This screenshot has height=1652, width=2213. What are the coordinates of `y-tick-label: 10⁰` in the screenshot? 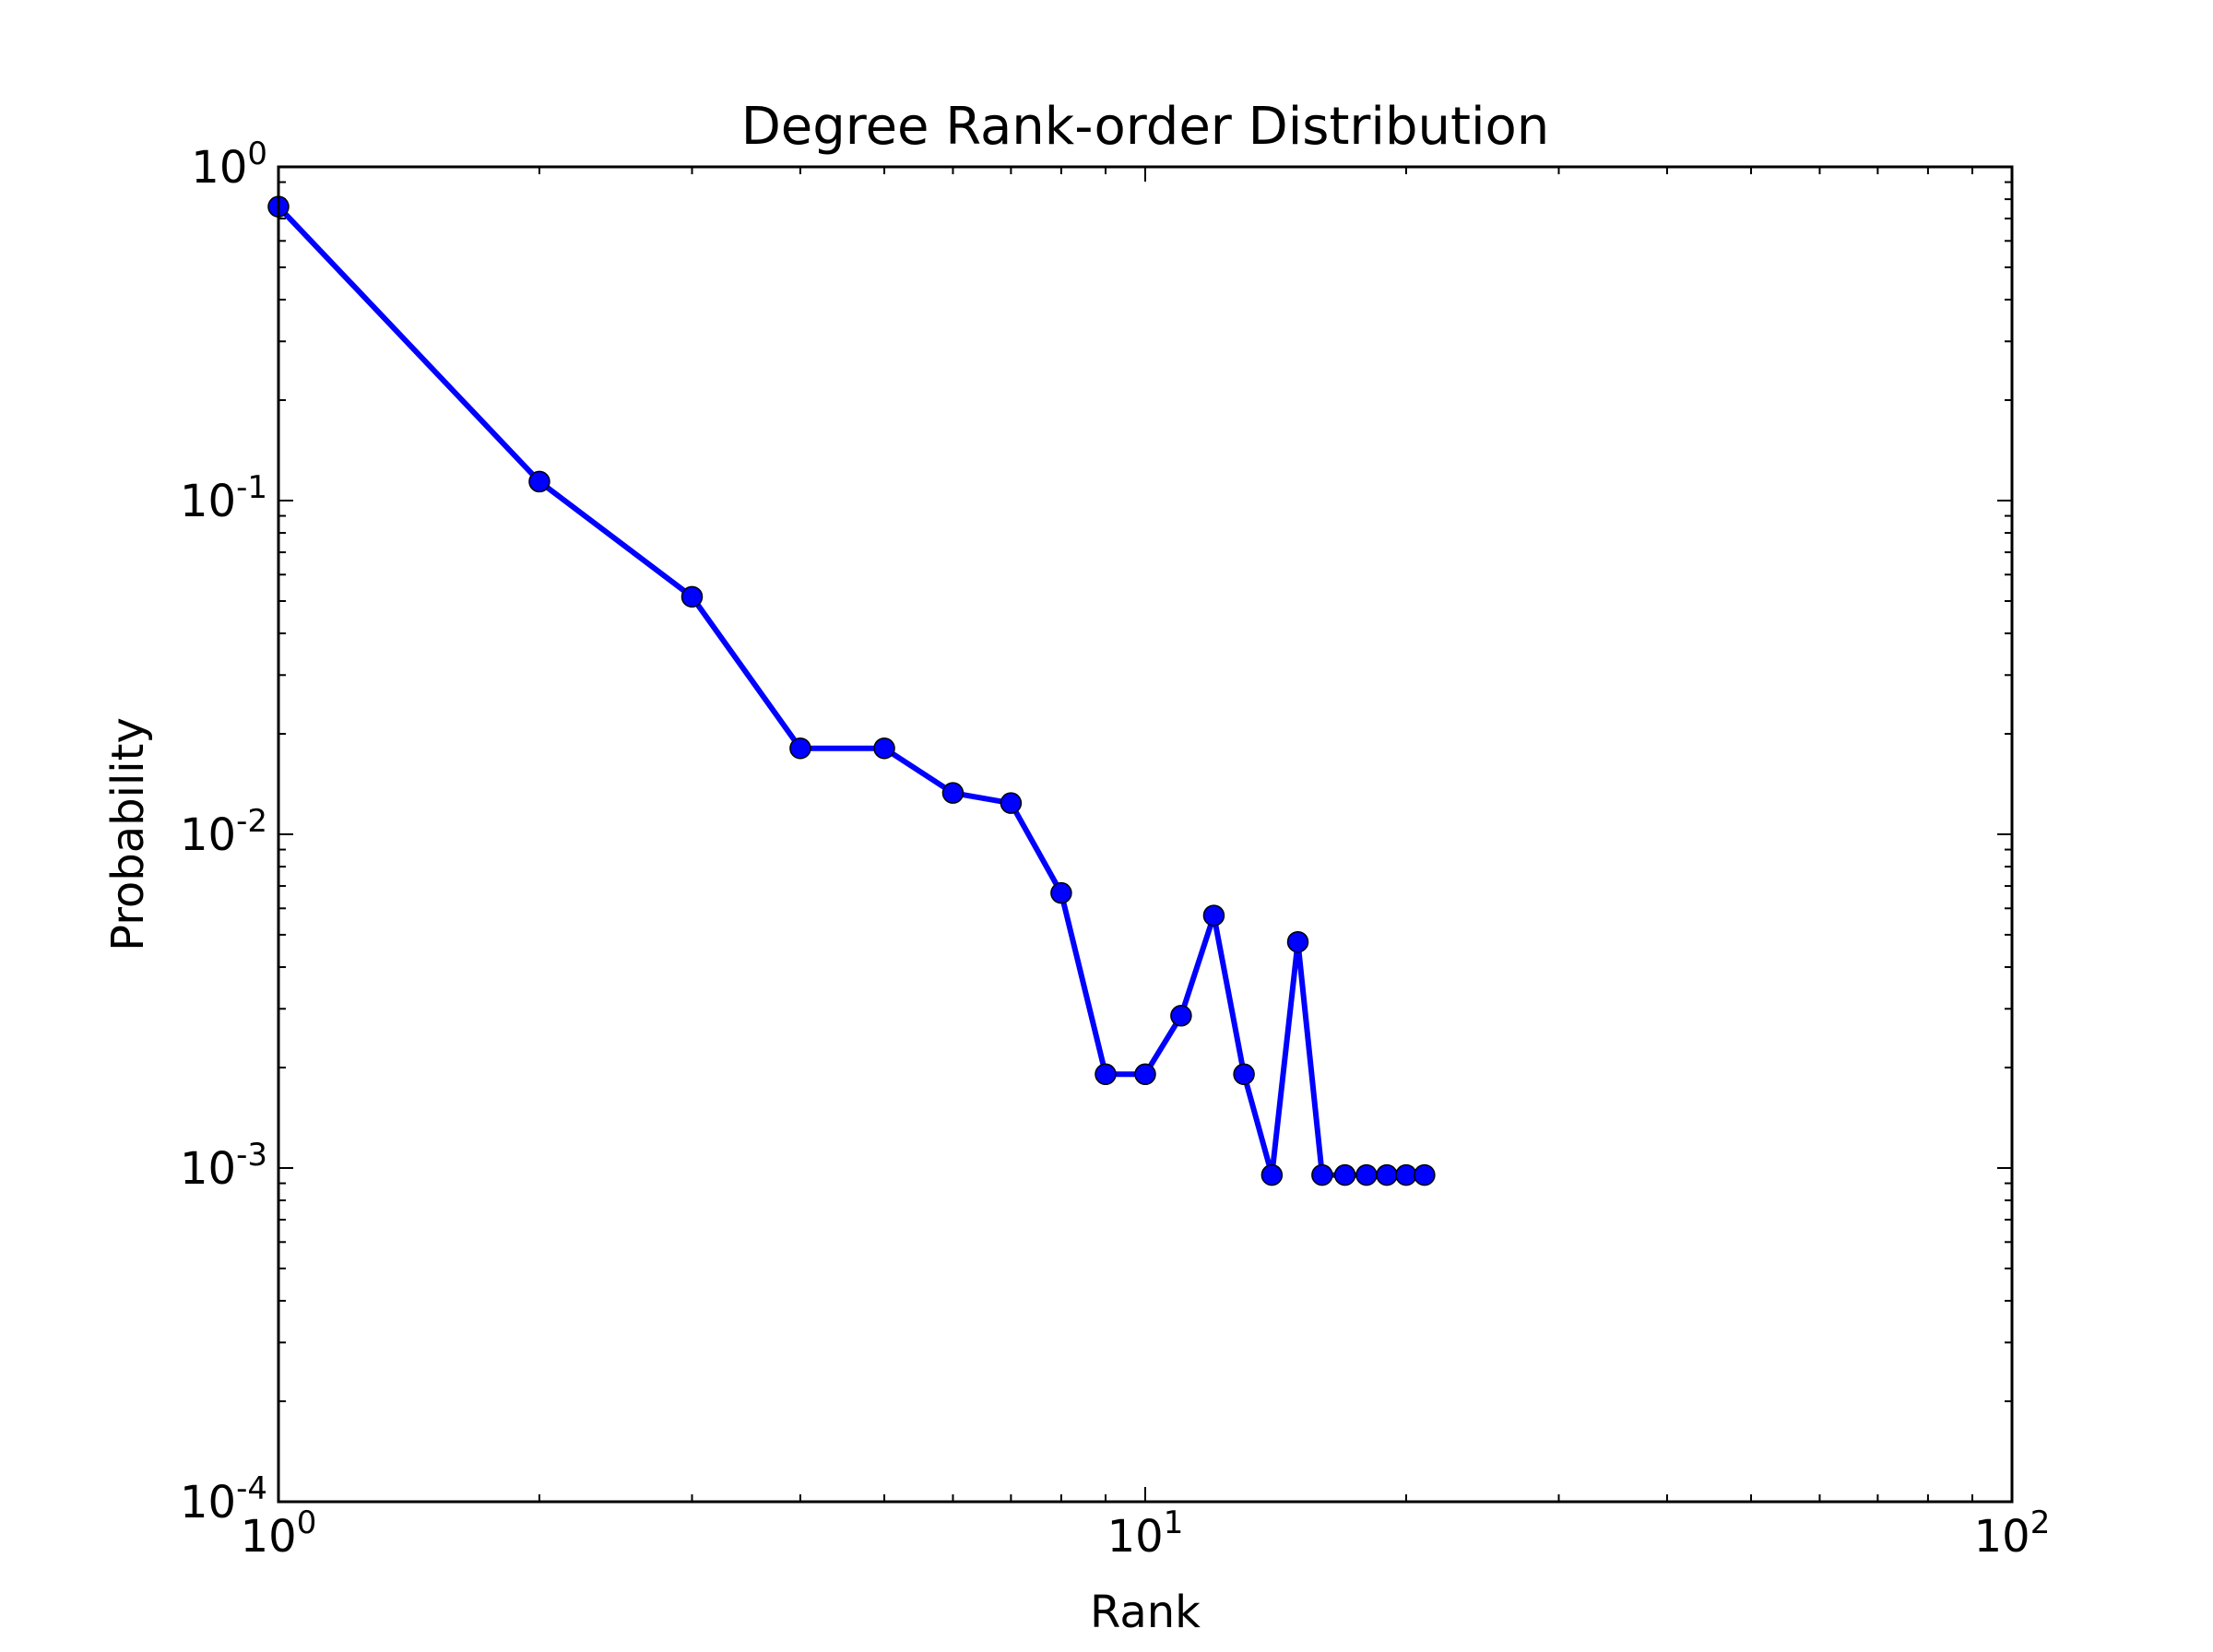 It's located at (229, 165).